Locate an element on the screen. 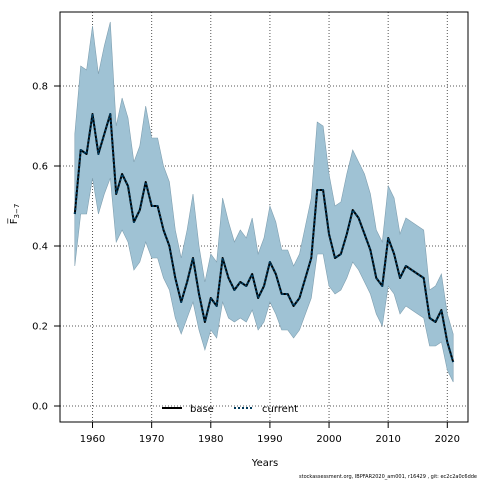 This screenshot has height=480, width=480. x-tick-label: 1980 is located at coordinates (210, 439).